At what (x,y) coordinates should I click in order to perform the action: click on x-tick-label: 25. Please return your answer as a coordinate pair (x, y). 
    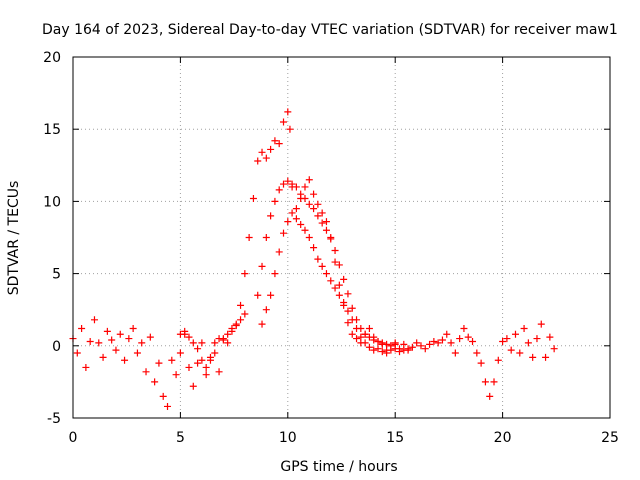
    Looking at the image, I should click on (610, 438).